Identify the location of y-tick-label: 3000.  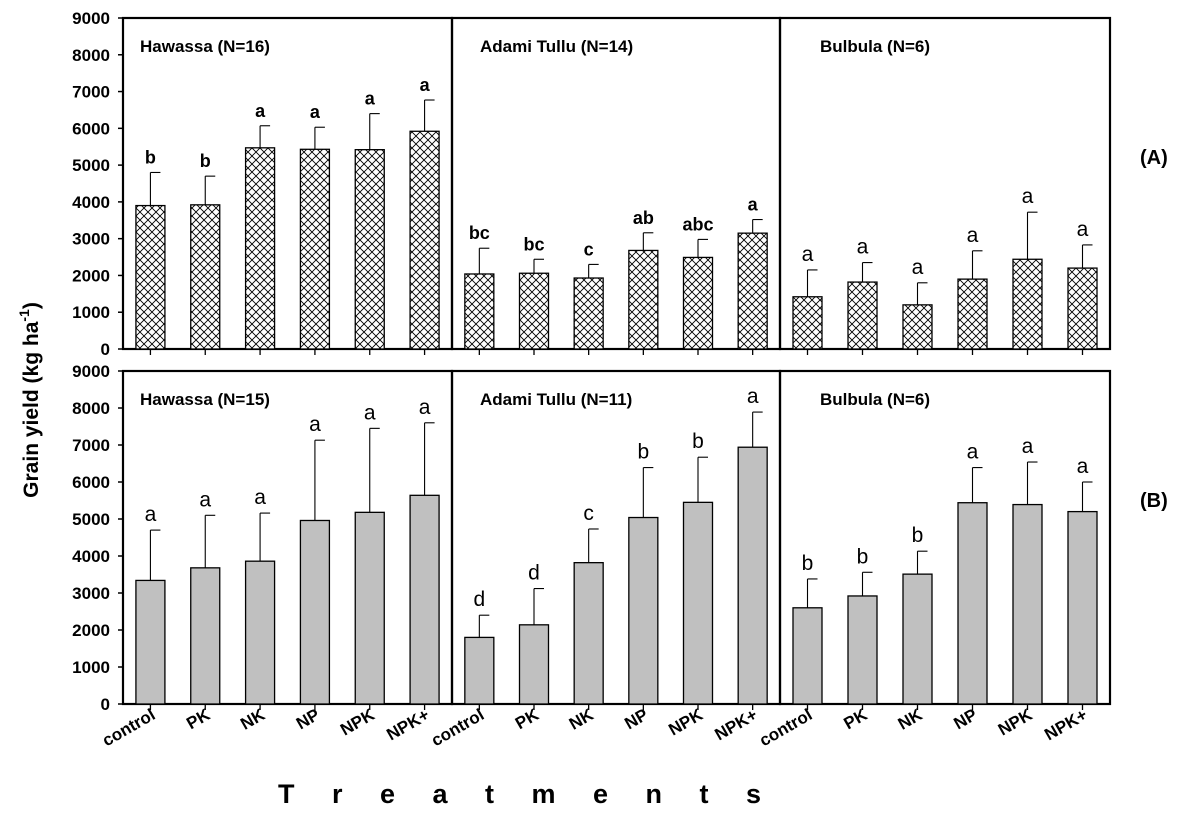
(91, 239).